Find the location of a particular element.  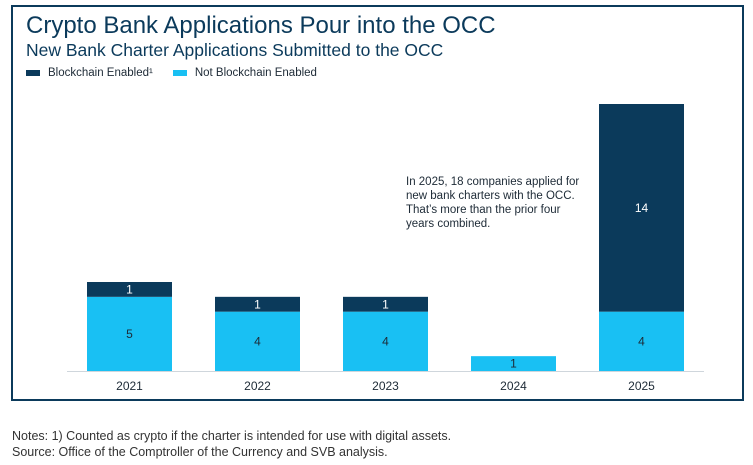

legend-item-blockchain: Blockchain Enabled¹ is located at coordinates (89, 73).